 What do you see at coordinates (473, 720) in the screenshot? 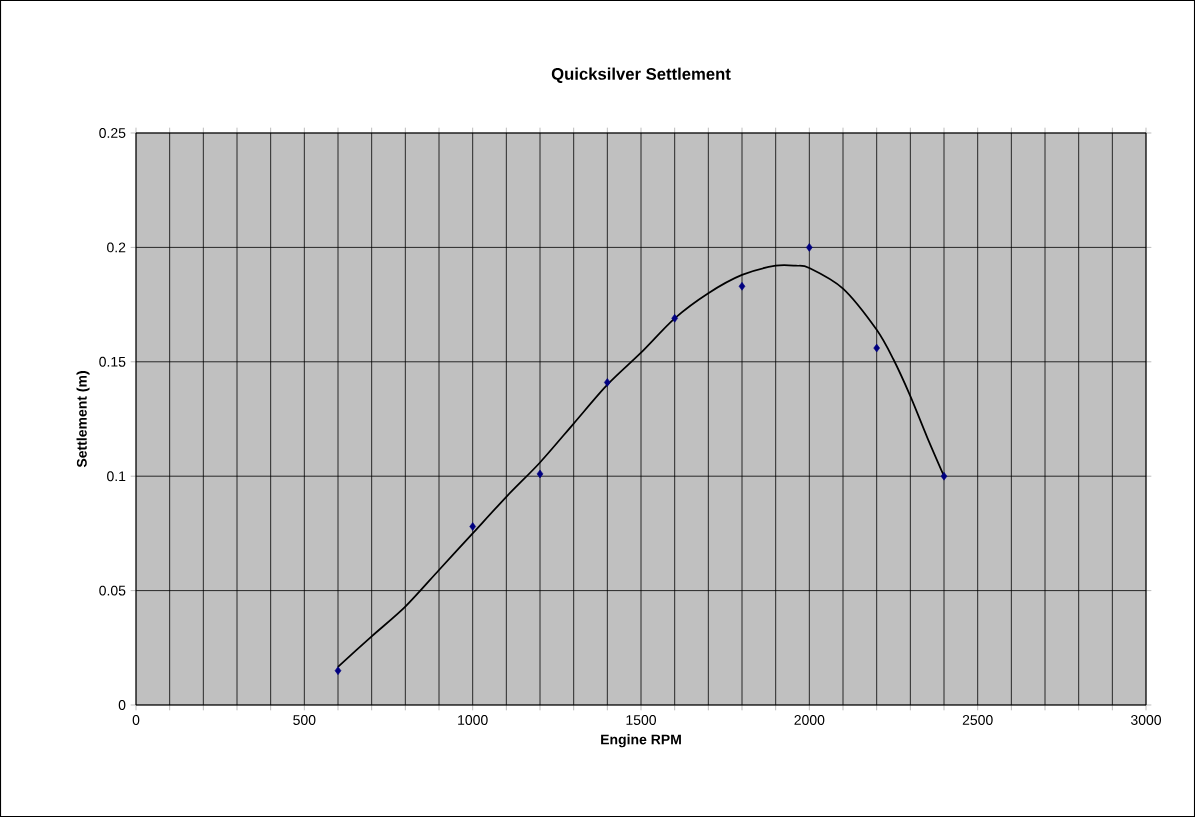
I see `x-tick-label: 1000` at bounding box center [473, 720].